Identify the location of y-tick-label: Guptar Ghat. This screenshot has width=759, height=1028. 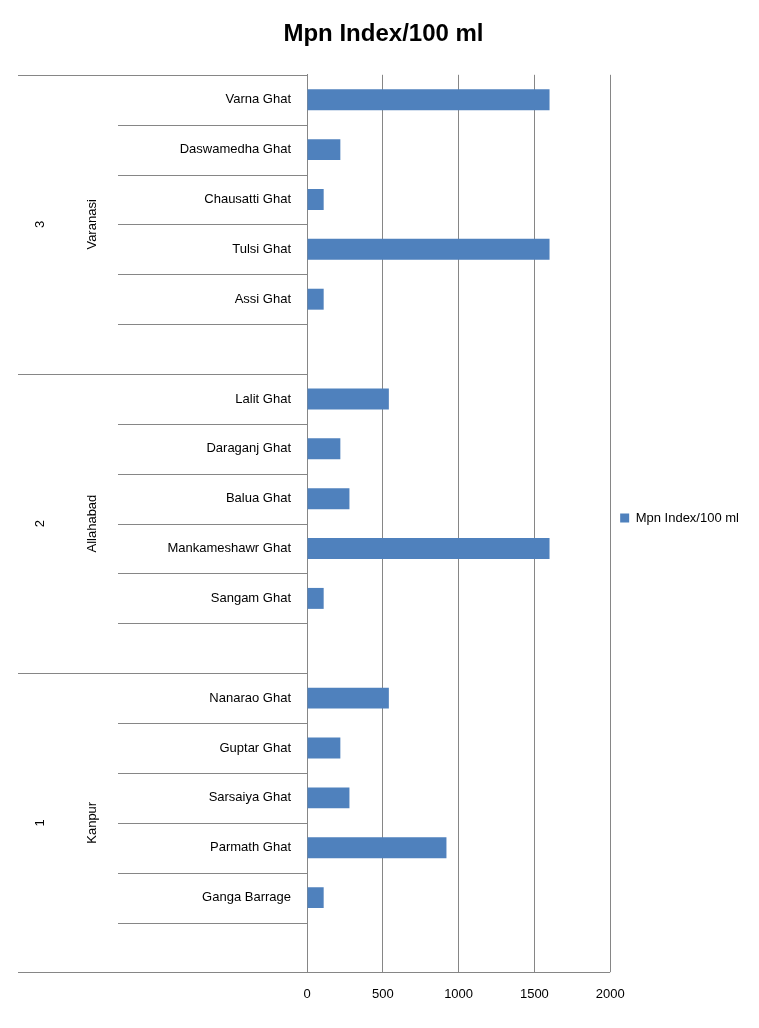
(255, 747).